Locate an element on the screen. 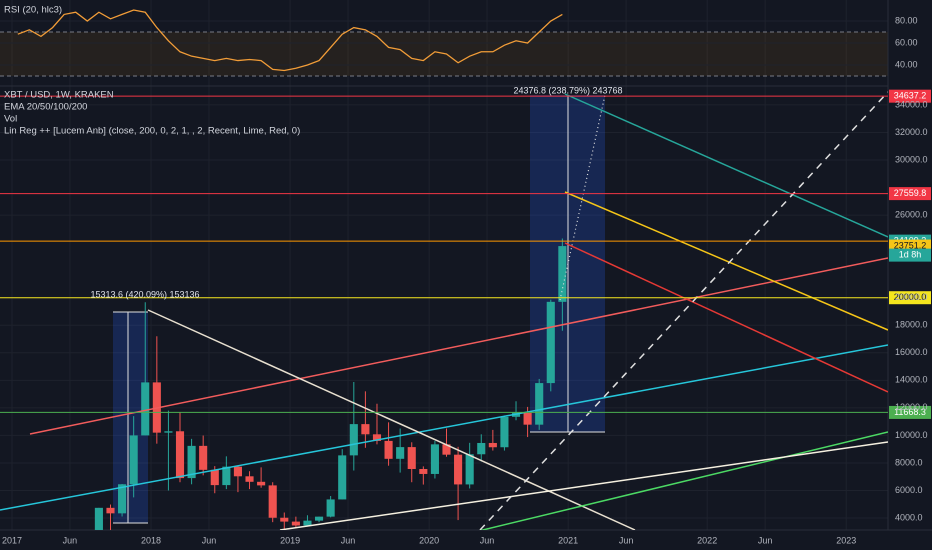  price-tag-label: 20000.0 is located at coordinates (910, 297).